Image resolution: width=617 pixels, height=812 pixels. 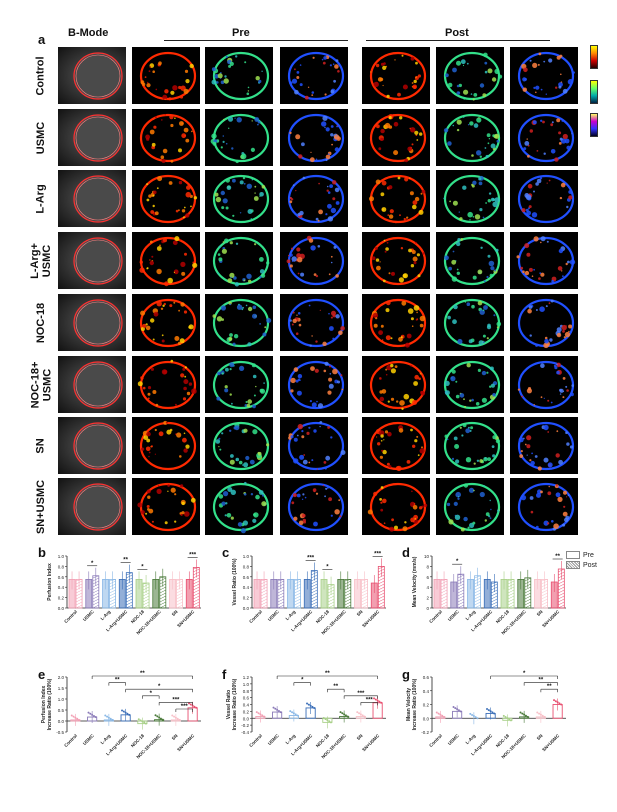 I want to click on tile-post-velocity, so click(x=544, y=384).